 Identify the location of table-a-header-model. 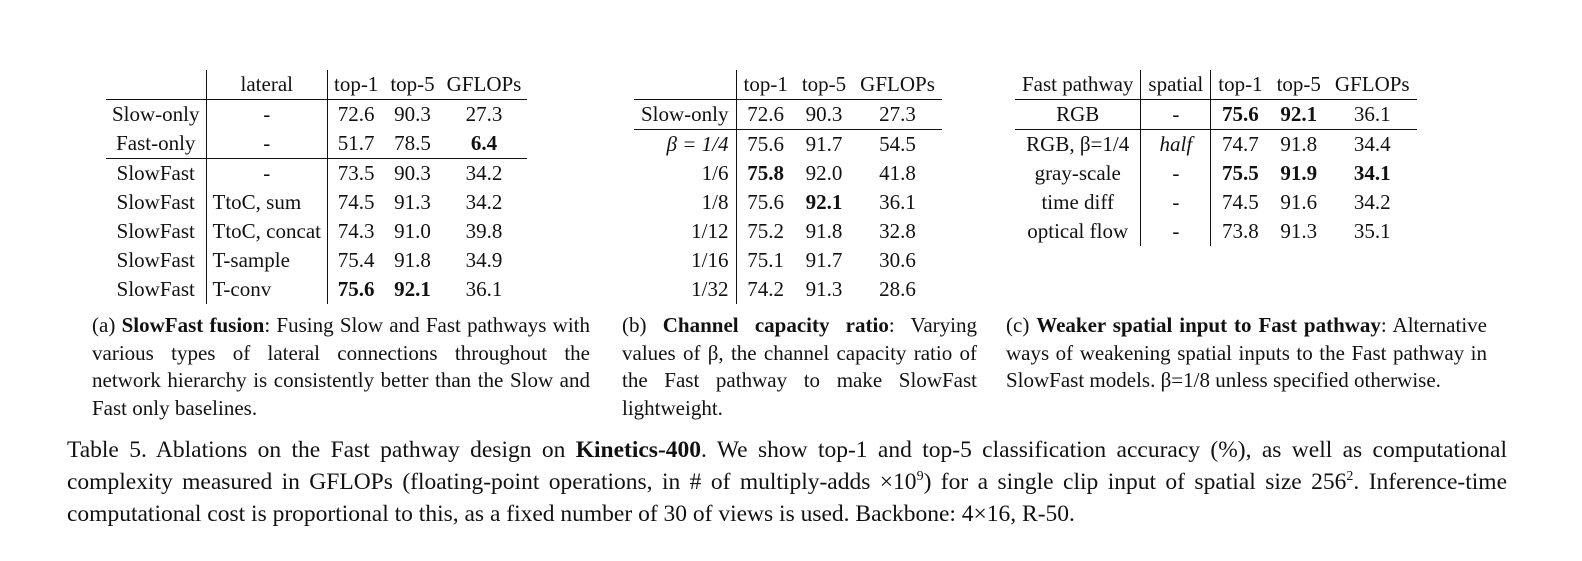
(156, 85).